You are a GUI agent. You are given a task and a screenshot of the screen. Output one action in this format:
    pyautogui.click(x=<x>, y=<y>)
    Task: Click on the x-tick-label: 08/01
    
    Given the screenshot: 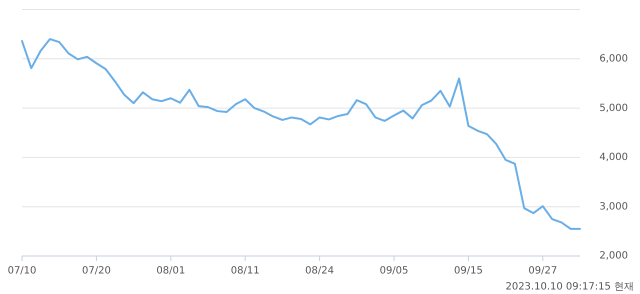 What is the action you would take?
    pyautogui.click(x=171, y=271)
    